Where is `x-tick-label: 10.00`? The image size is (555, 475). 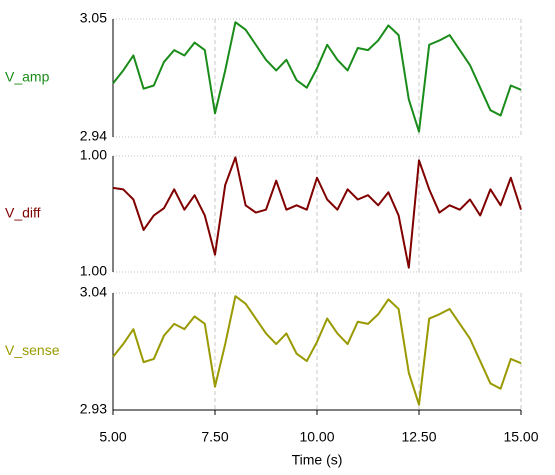
x-tick-label: 10.00 is located at coordinates (316, 437).